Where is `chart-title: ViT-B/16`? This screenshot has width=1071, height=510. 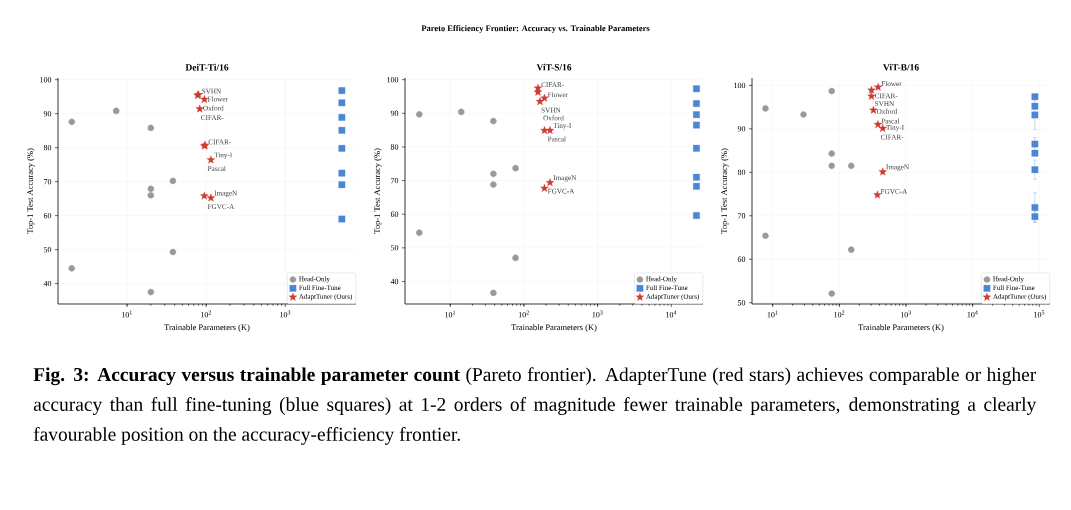 chart-title: ViT-B/16 is located at coordinates (901, 67).